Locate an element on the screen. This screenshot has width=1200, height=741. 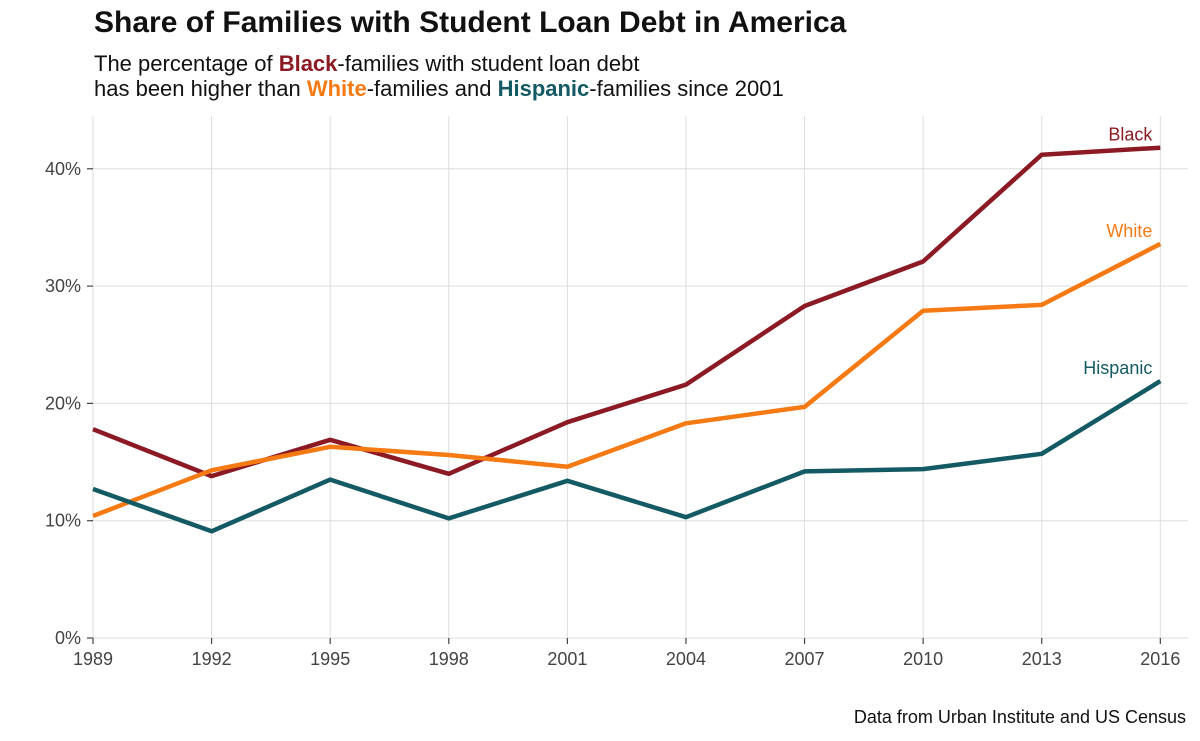
x-tick-label: 2001 is located at coordinates (567, 659).